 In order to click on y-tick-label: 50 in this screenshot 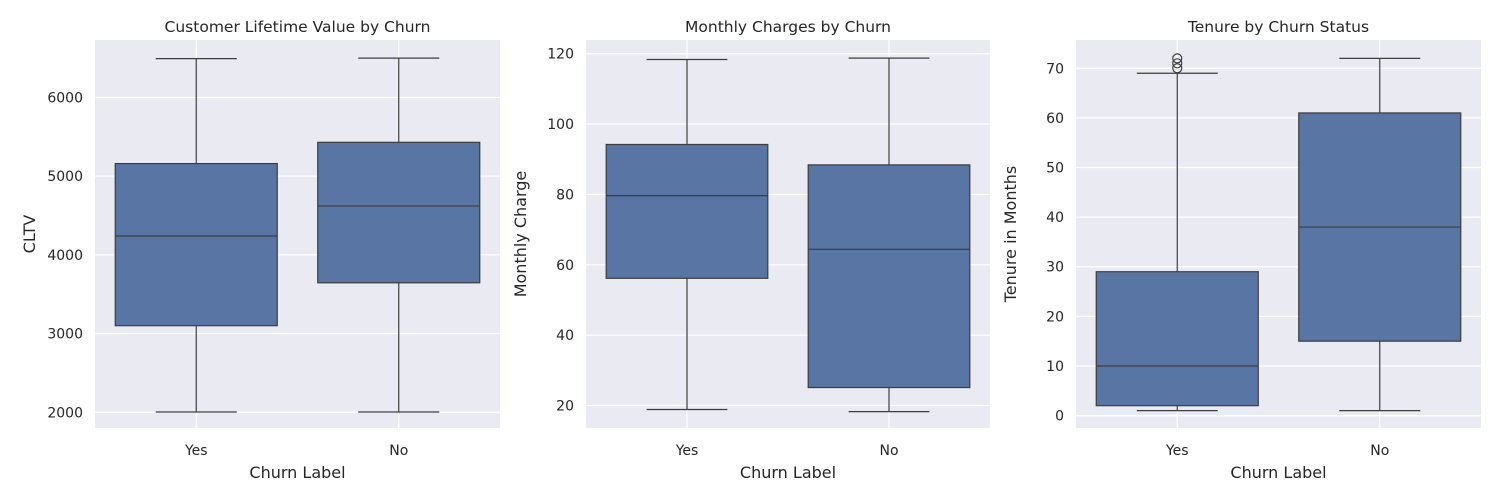, I will do `click(1055, 169)`.